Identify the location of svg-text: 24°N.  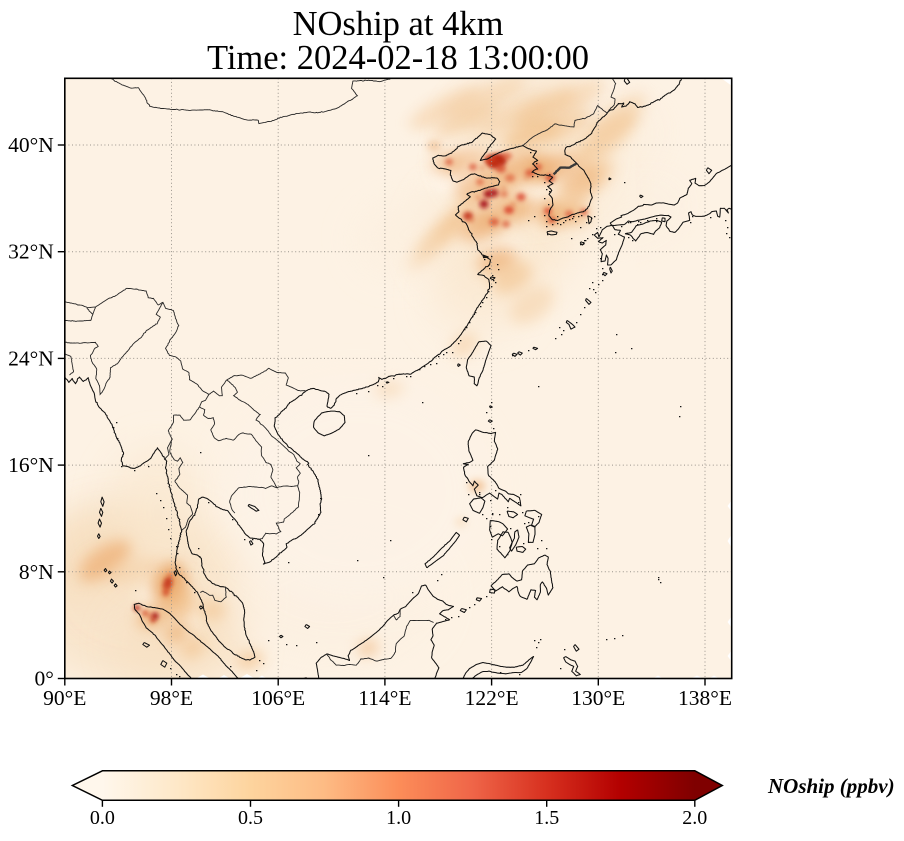
(31, 358).